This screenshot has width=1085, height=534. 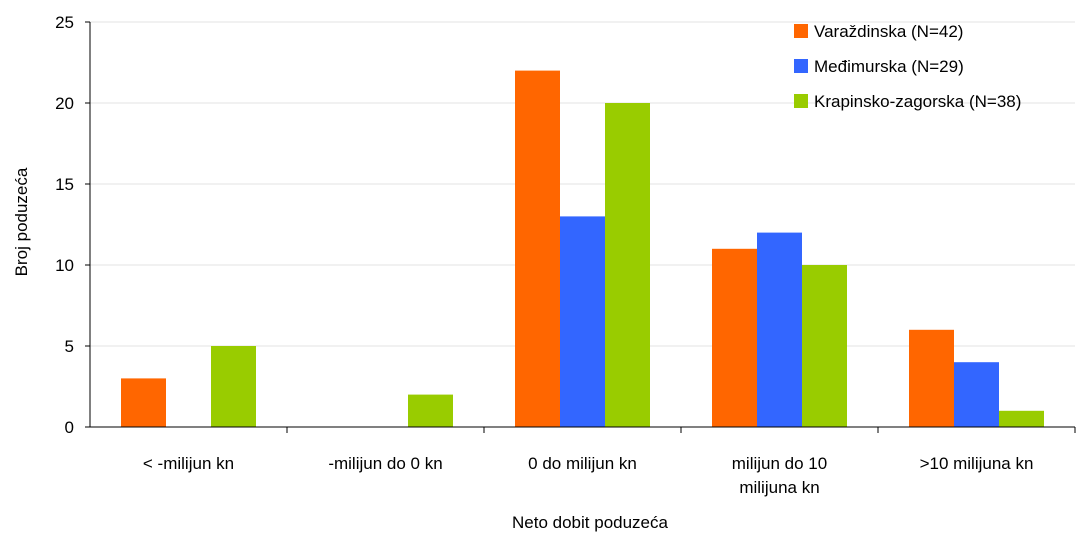 I want to click on legend-label: Krapinsko-zagorska (N=38), so click(x=917, y=101).